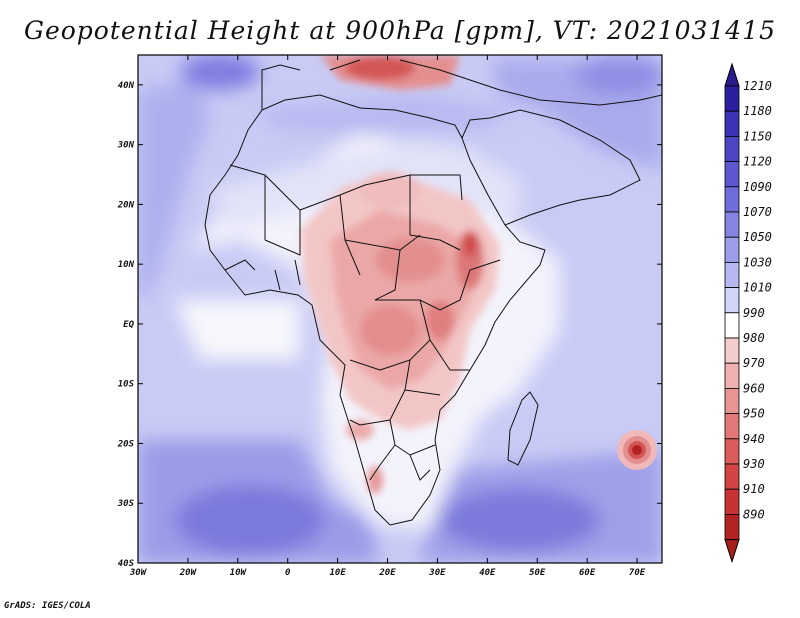 The width and height of the screenshot is (800, 618). I want to click on lat-tick-label: EQ, so click(128, 325).